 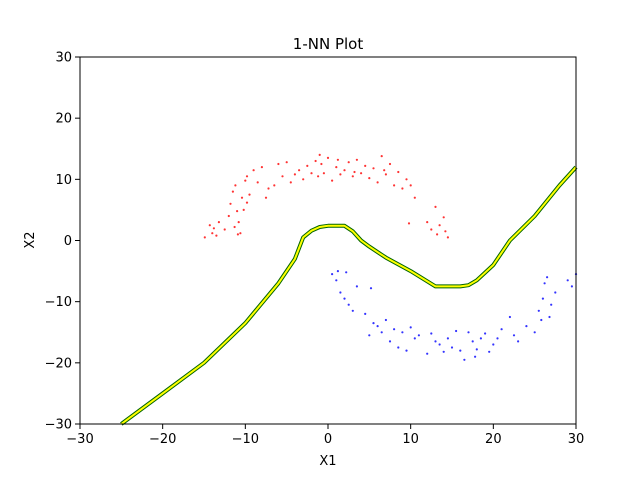 I want to click on y-tick-label: 10, so click(x=63, y=180).